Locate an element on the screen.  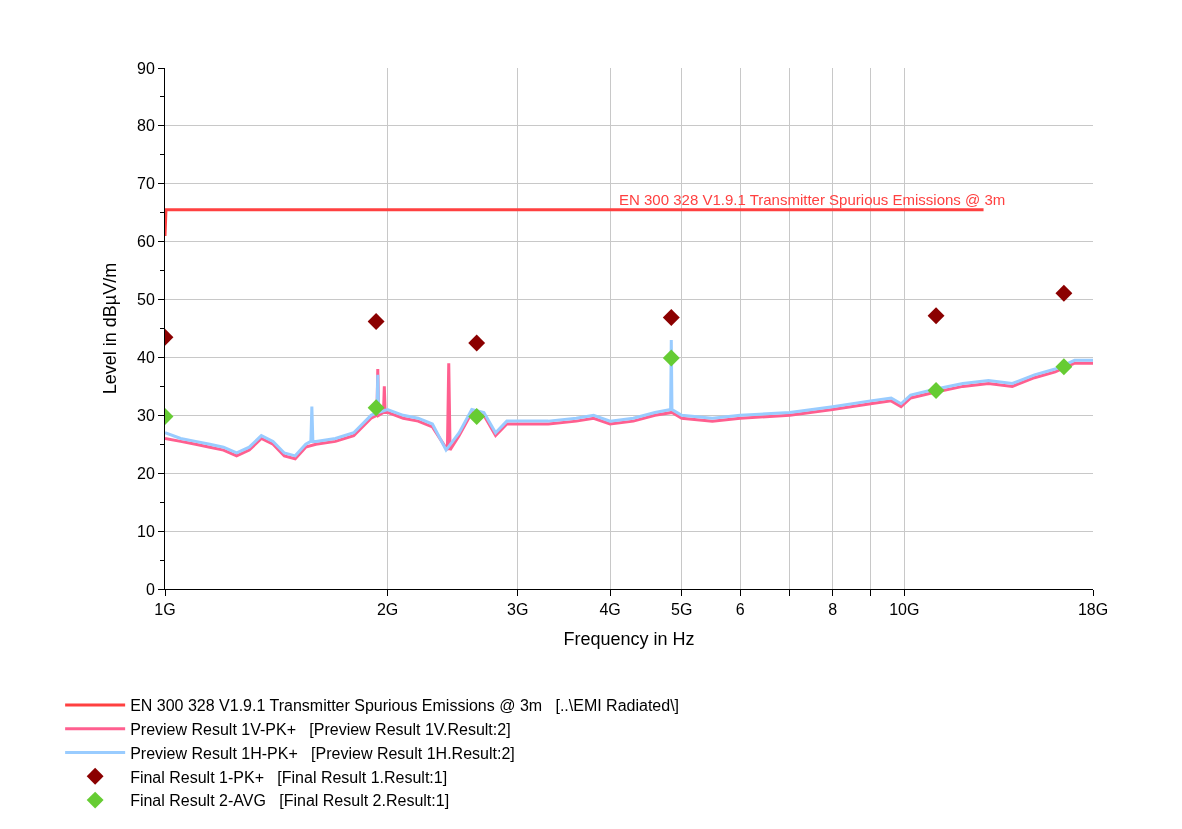
legend-label: Preview Result 1V-PK+ [Preview Result 1V.Result:2] is located at coordinates (320, 729).